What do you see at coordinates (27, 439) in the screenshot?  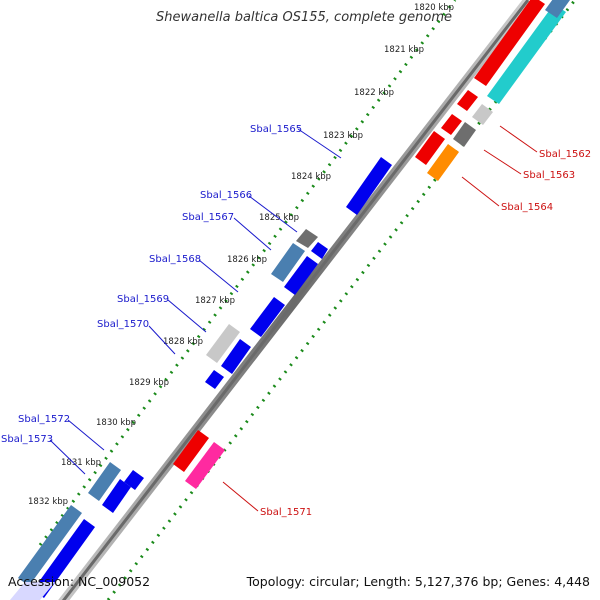 I see `label-sbal-1573: Sbal_1573` at bounding box center [27, 439].